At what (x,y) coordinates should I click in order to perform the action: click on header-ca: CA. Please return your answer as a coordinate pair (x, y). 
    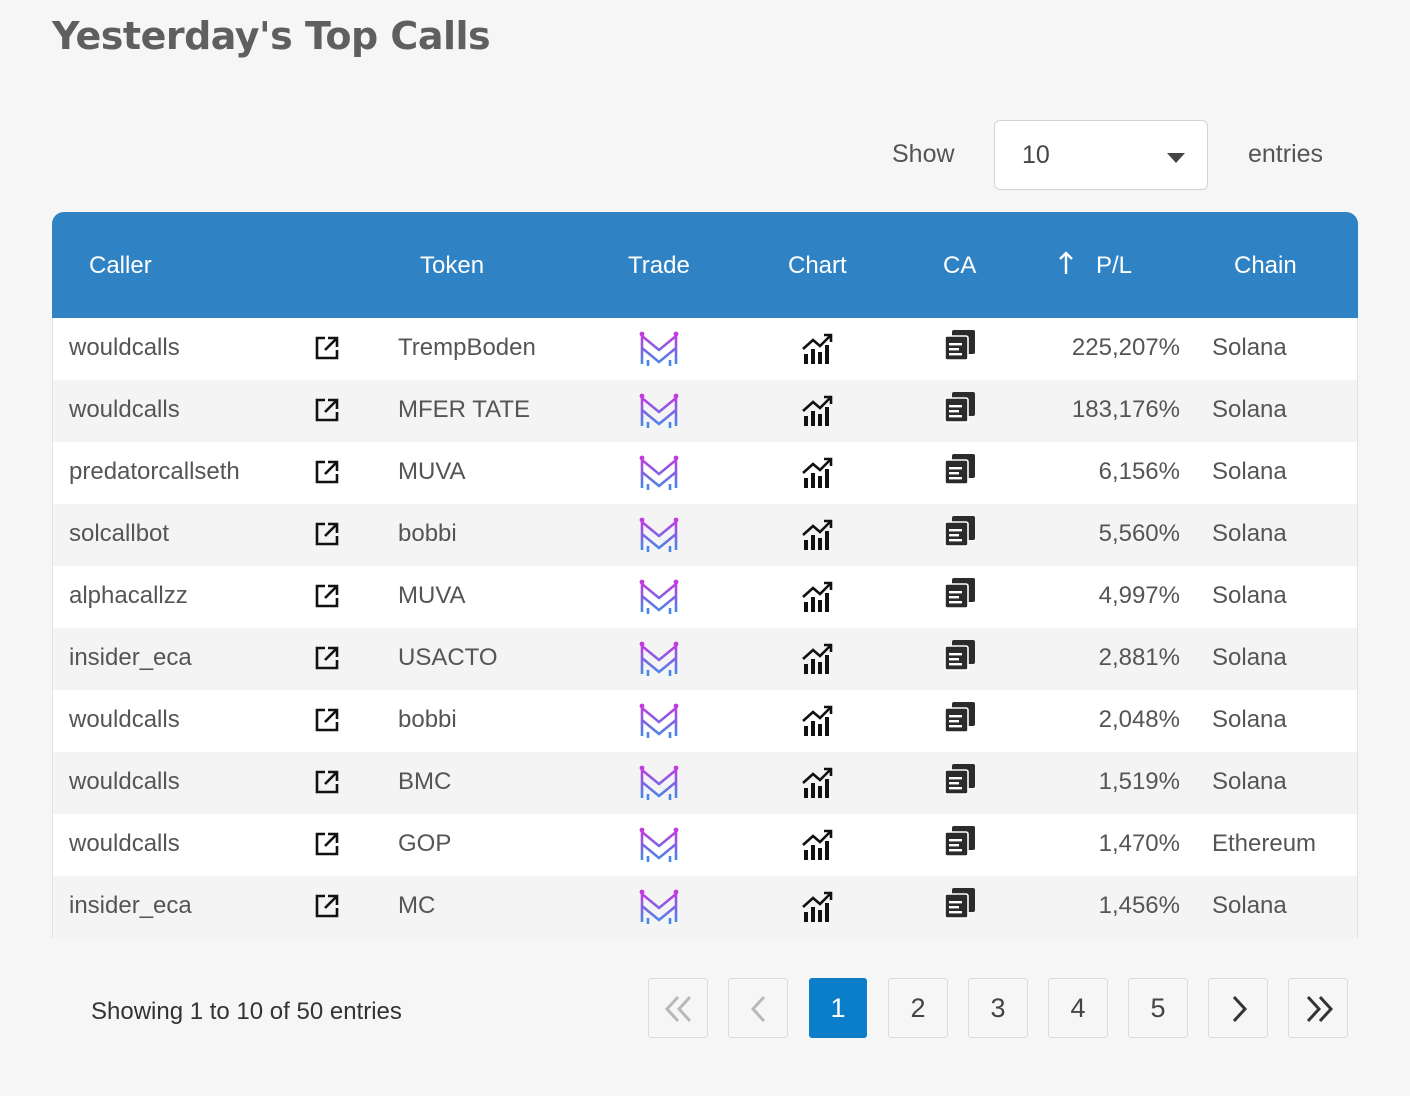
    Looking at the image, I should click on (960, 265).